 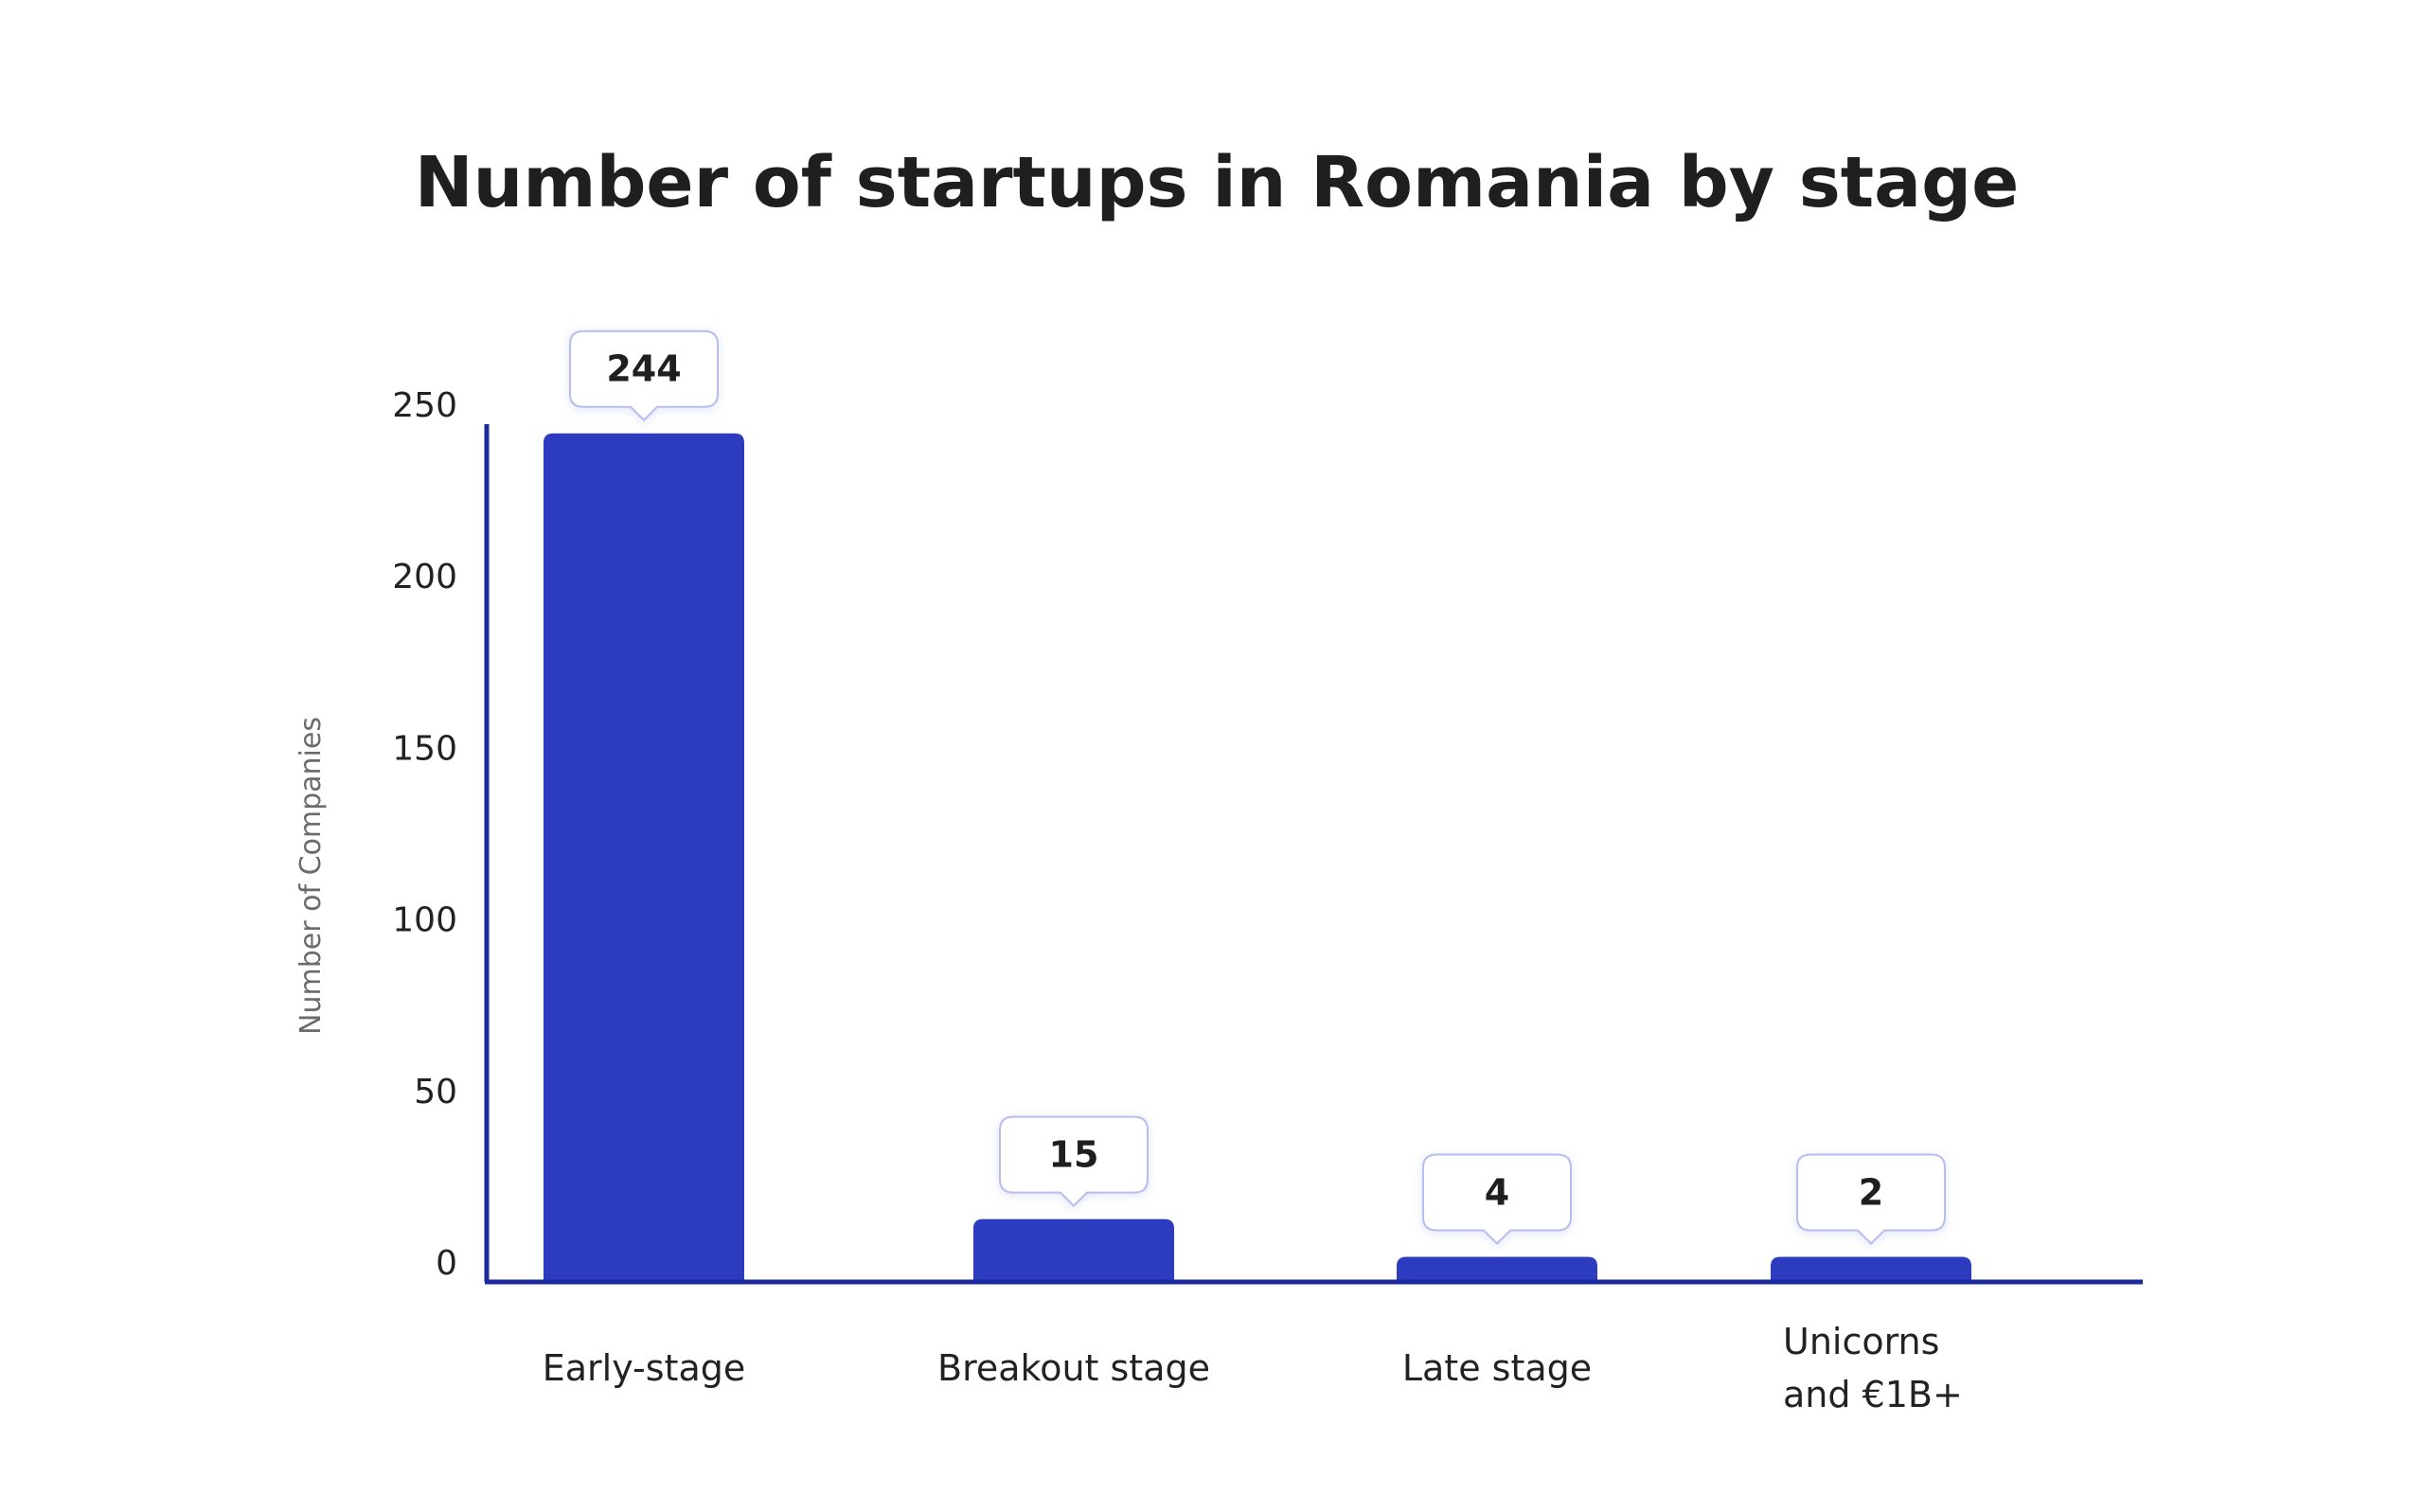 What do you see at coordinates (1497, 1193) in the screenshot?
I see `data-label: 4` at bounding box center [1497, 1193].